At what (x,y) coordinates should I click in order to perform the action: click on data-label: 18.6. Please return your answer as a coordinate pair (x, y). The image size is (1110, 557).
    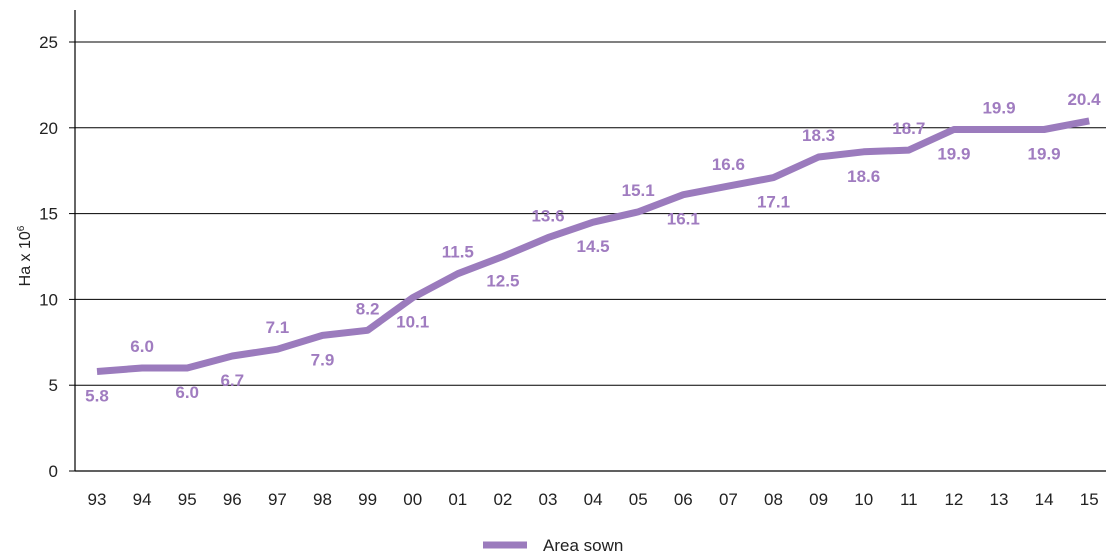
    Looking at the image, I should click on (863, 176).